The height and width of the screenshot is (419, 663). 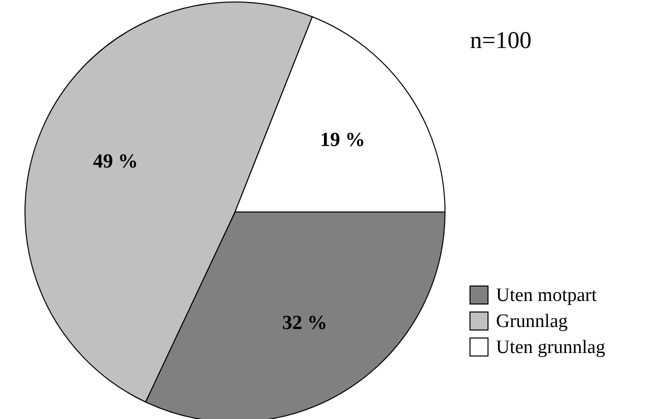 I want to click on data-label: 32 %, so click(x=305, y=323).